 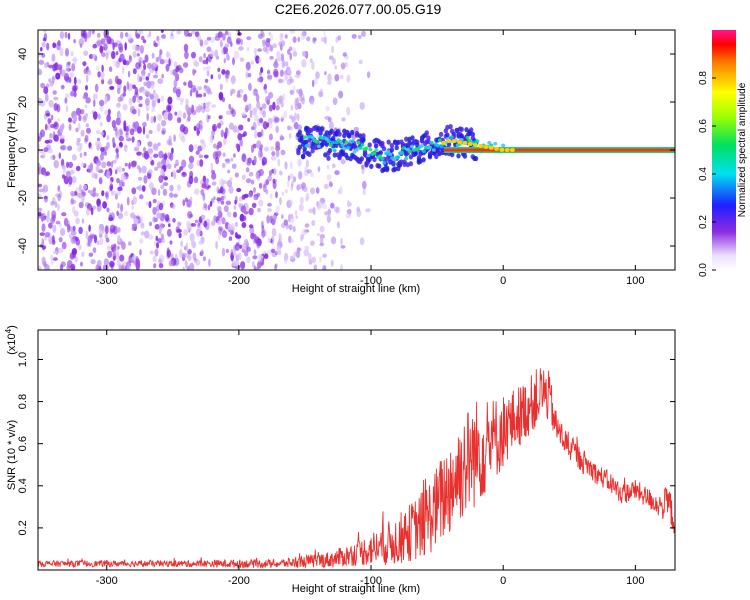 What do you see at coordinates (107, 581) in the screenshot?
I see `x-tick-label: -300` at bounding box center [107, 581].